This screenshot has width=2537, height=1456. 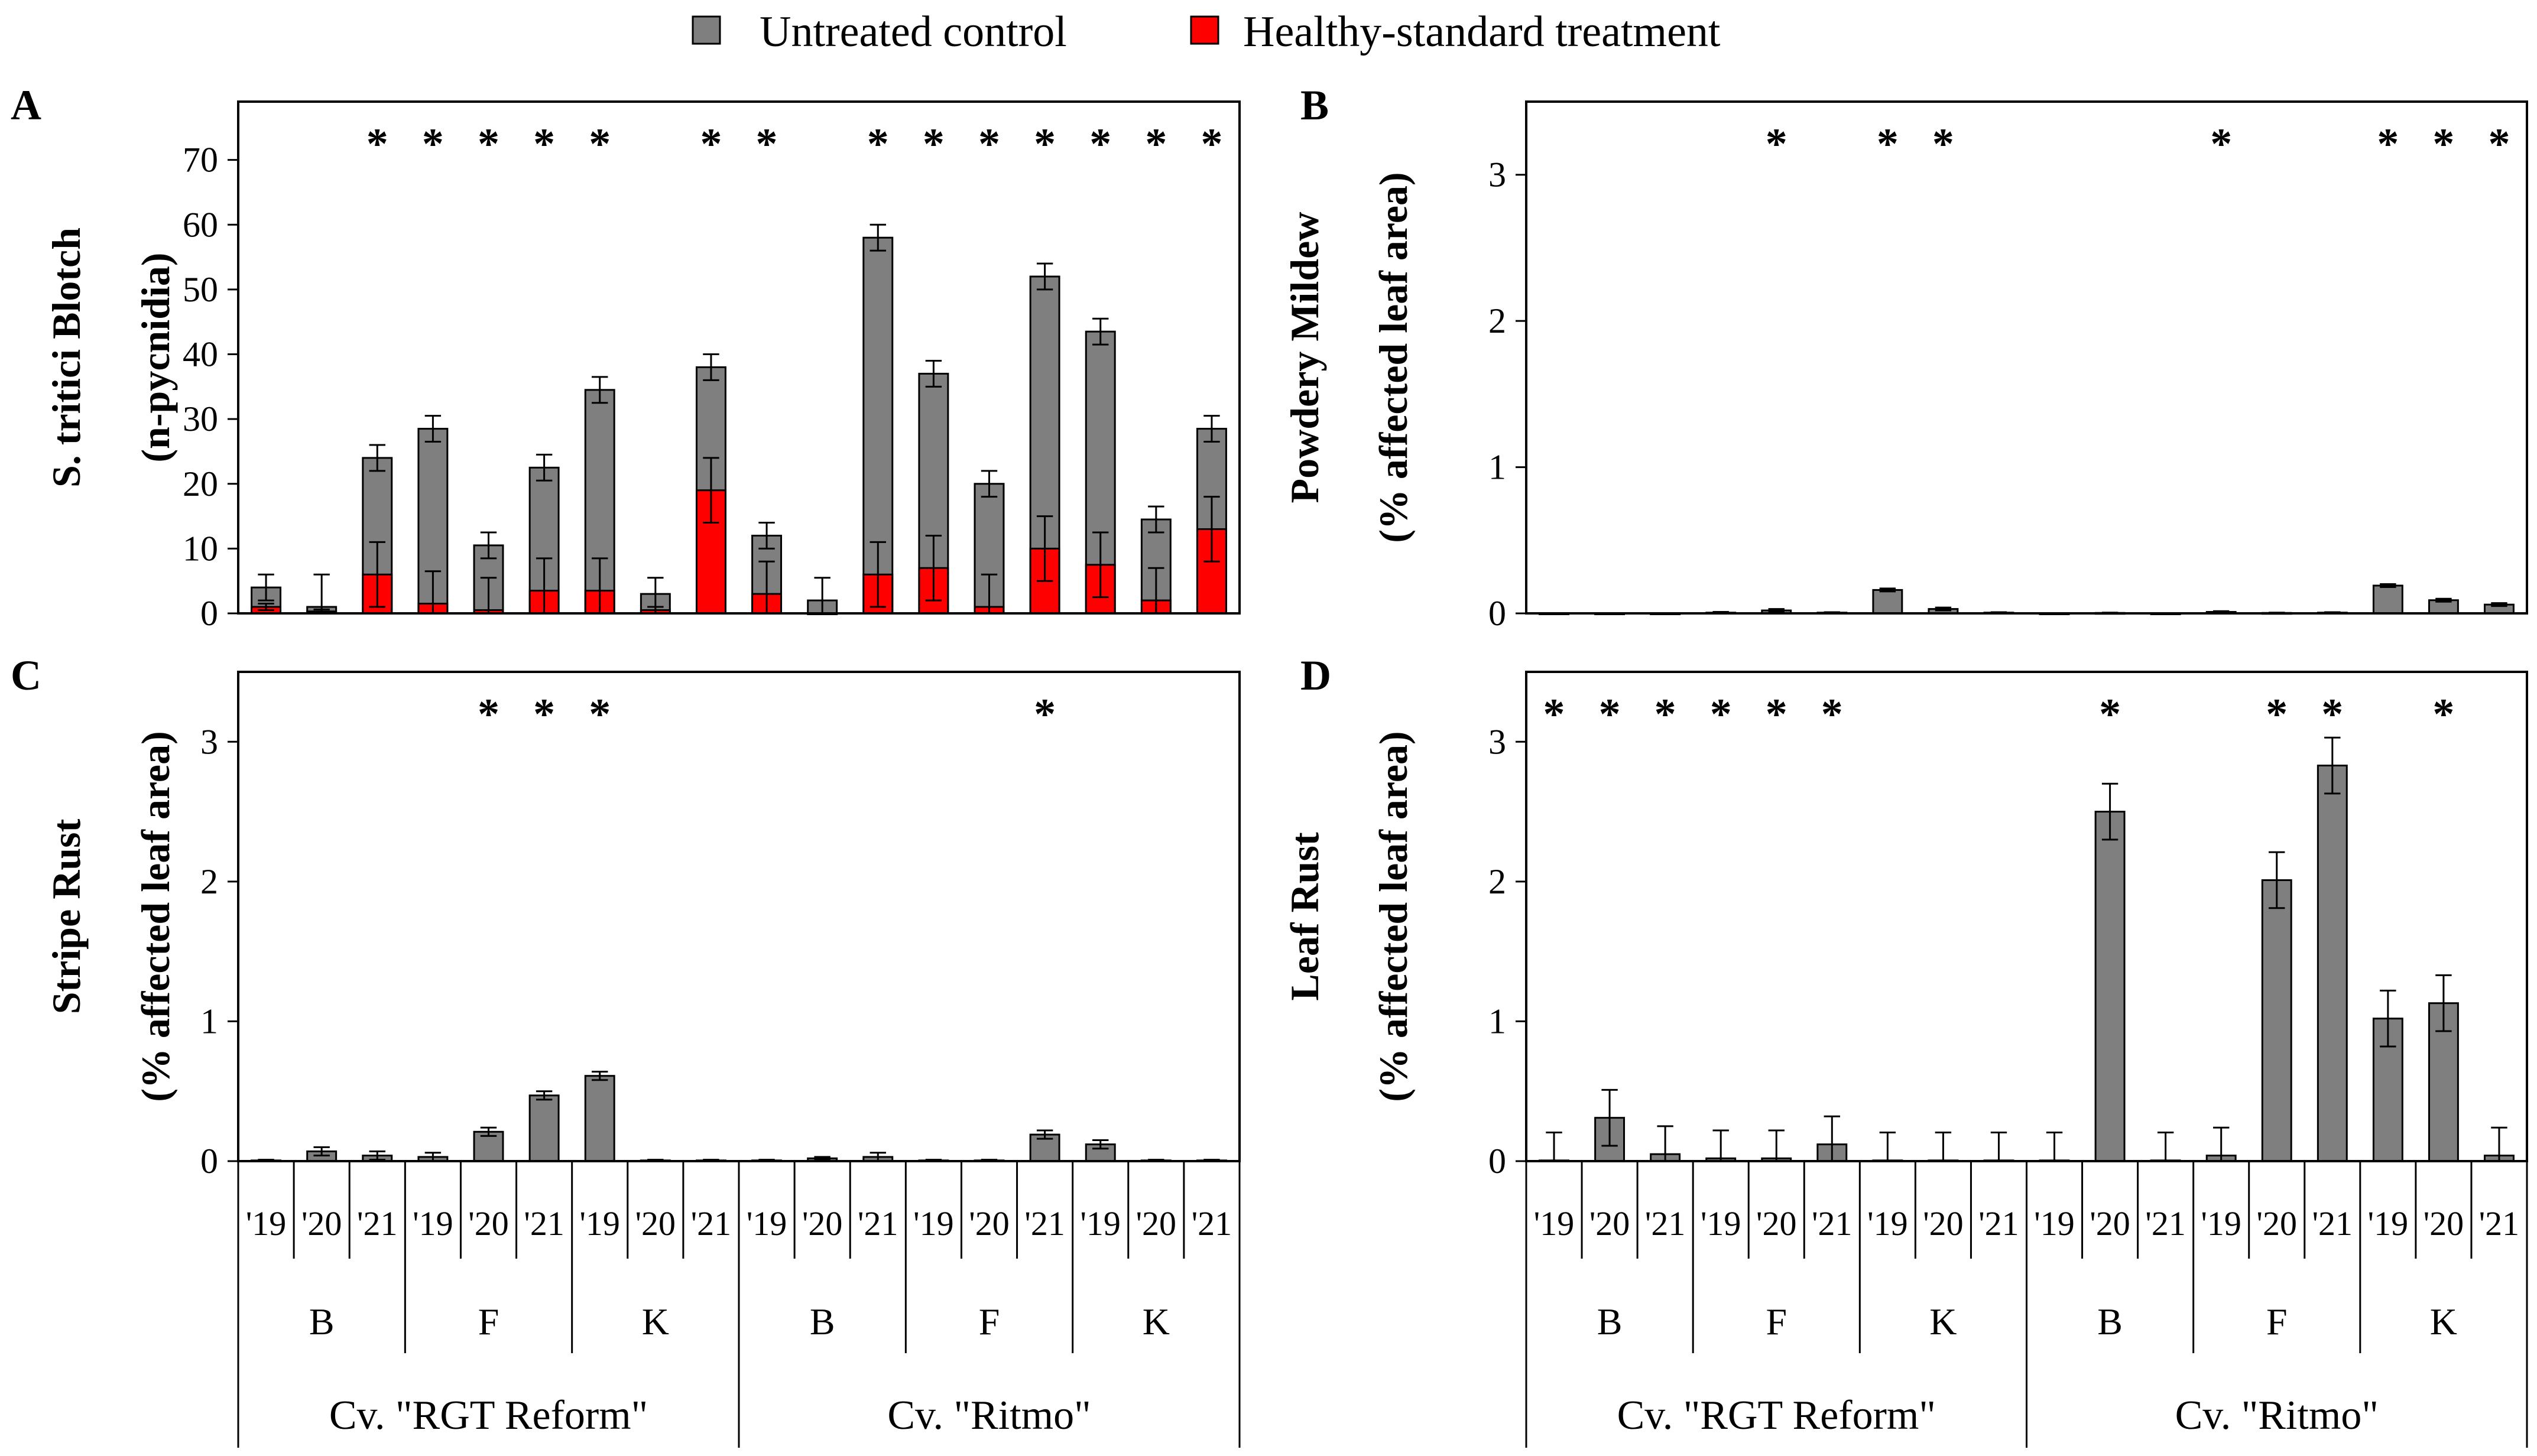 What do you see at coordinates (1665, 715) in the screenshot?
I see `significance-star-d-3: *` at bounding box center [1665, 715].